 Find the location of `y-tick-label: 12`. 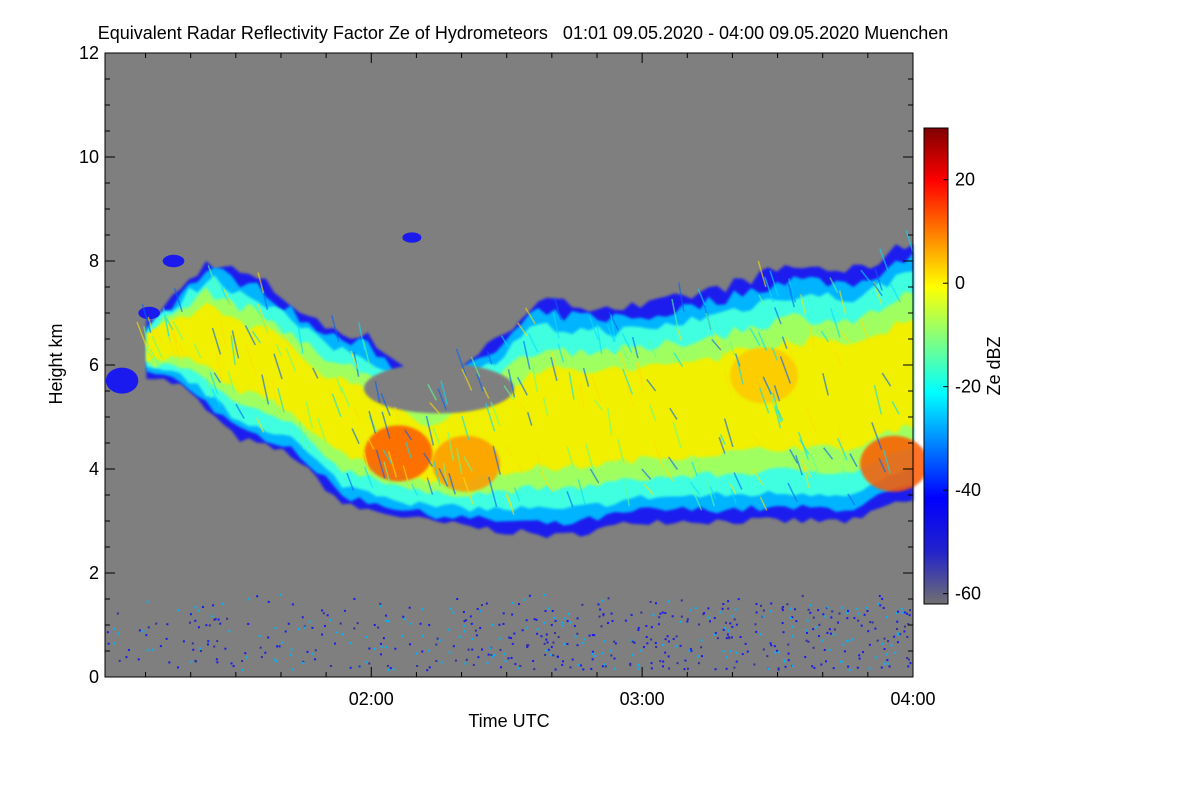

y-tick-label: 12 is located at coordinates (89, 53).